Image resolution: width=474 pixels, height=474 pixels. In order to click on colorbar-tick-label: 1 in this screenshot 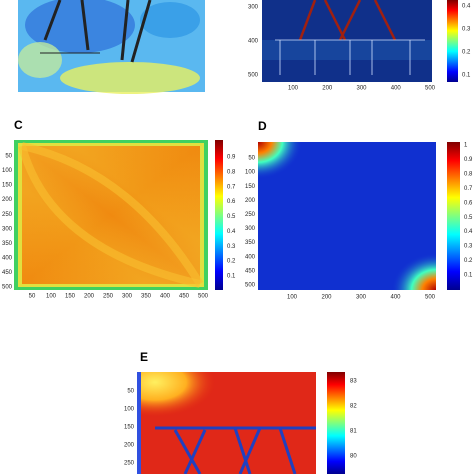, I will do `click(466, 146)`.